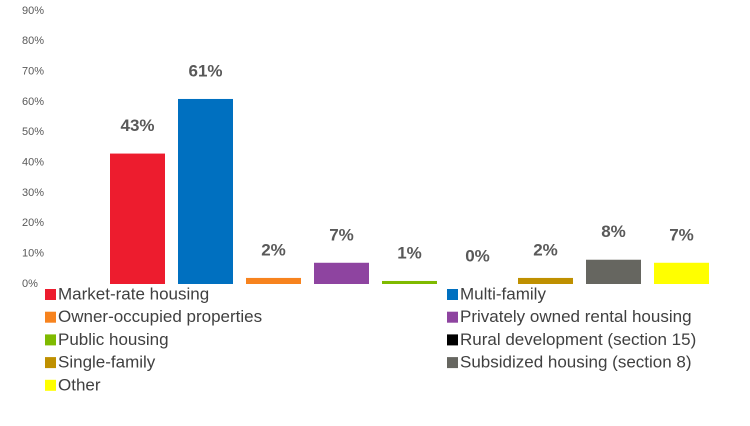 The width and height of the screenshot is (750, 426). Describe the element at coordinates (33, 11) in the screenshot. I see `y-tick-label: 90%` at that location.